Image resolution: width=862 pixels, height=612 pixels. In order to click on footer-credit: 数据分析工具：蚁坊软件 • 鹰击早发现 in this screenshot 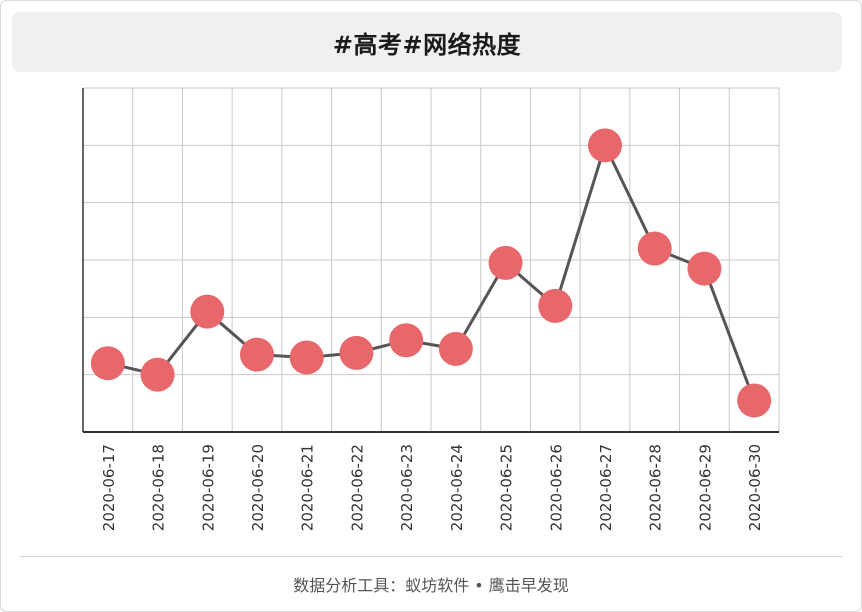, I will do `click(431, 585)`.